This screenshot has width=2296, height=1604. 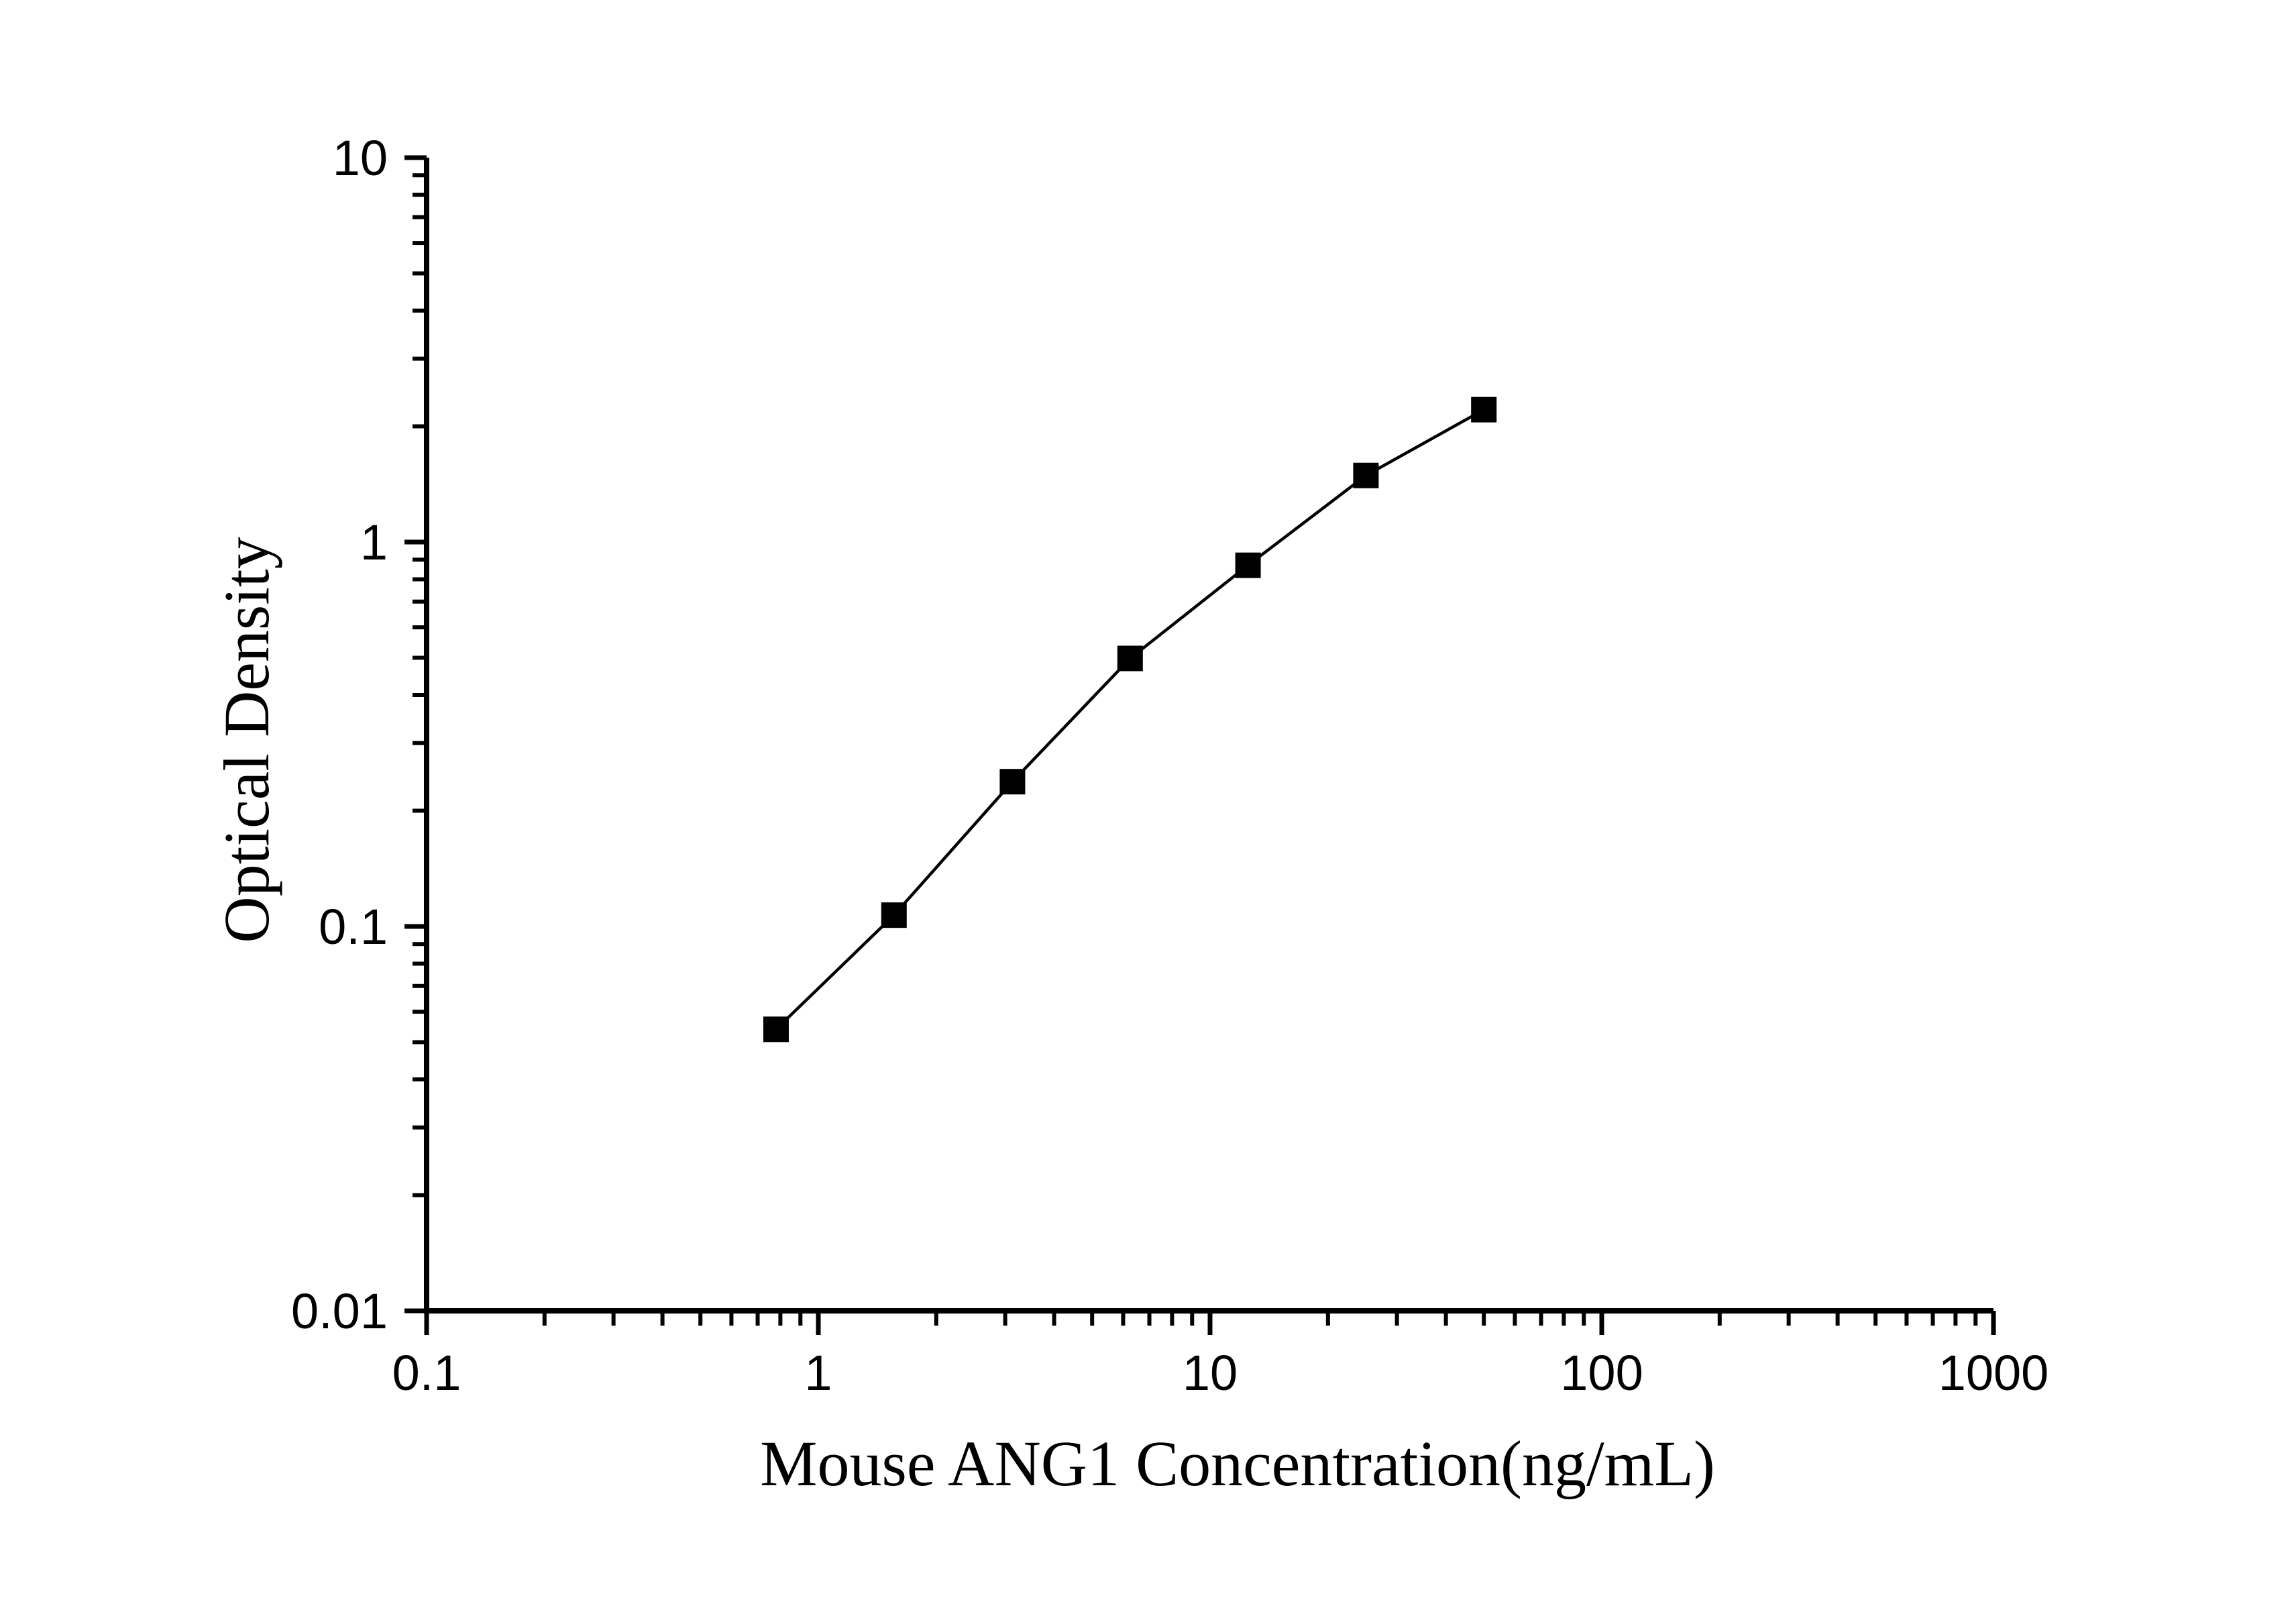 I want to click on y-tick-label: 10, so click(x=360, y=158).